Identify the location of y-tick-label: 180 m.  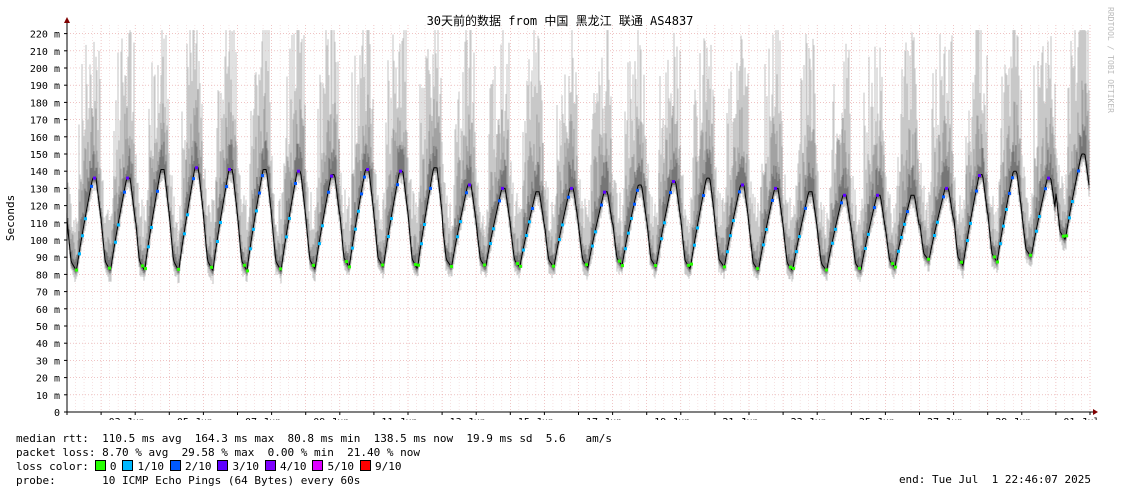
(45, 103).